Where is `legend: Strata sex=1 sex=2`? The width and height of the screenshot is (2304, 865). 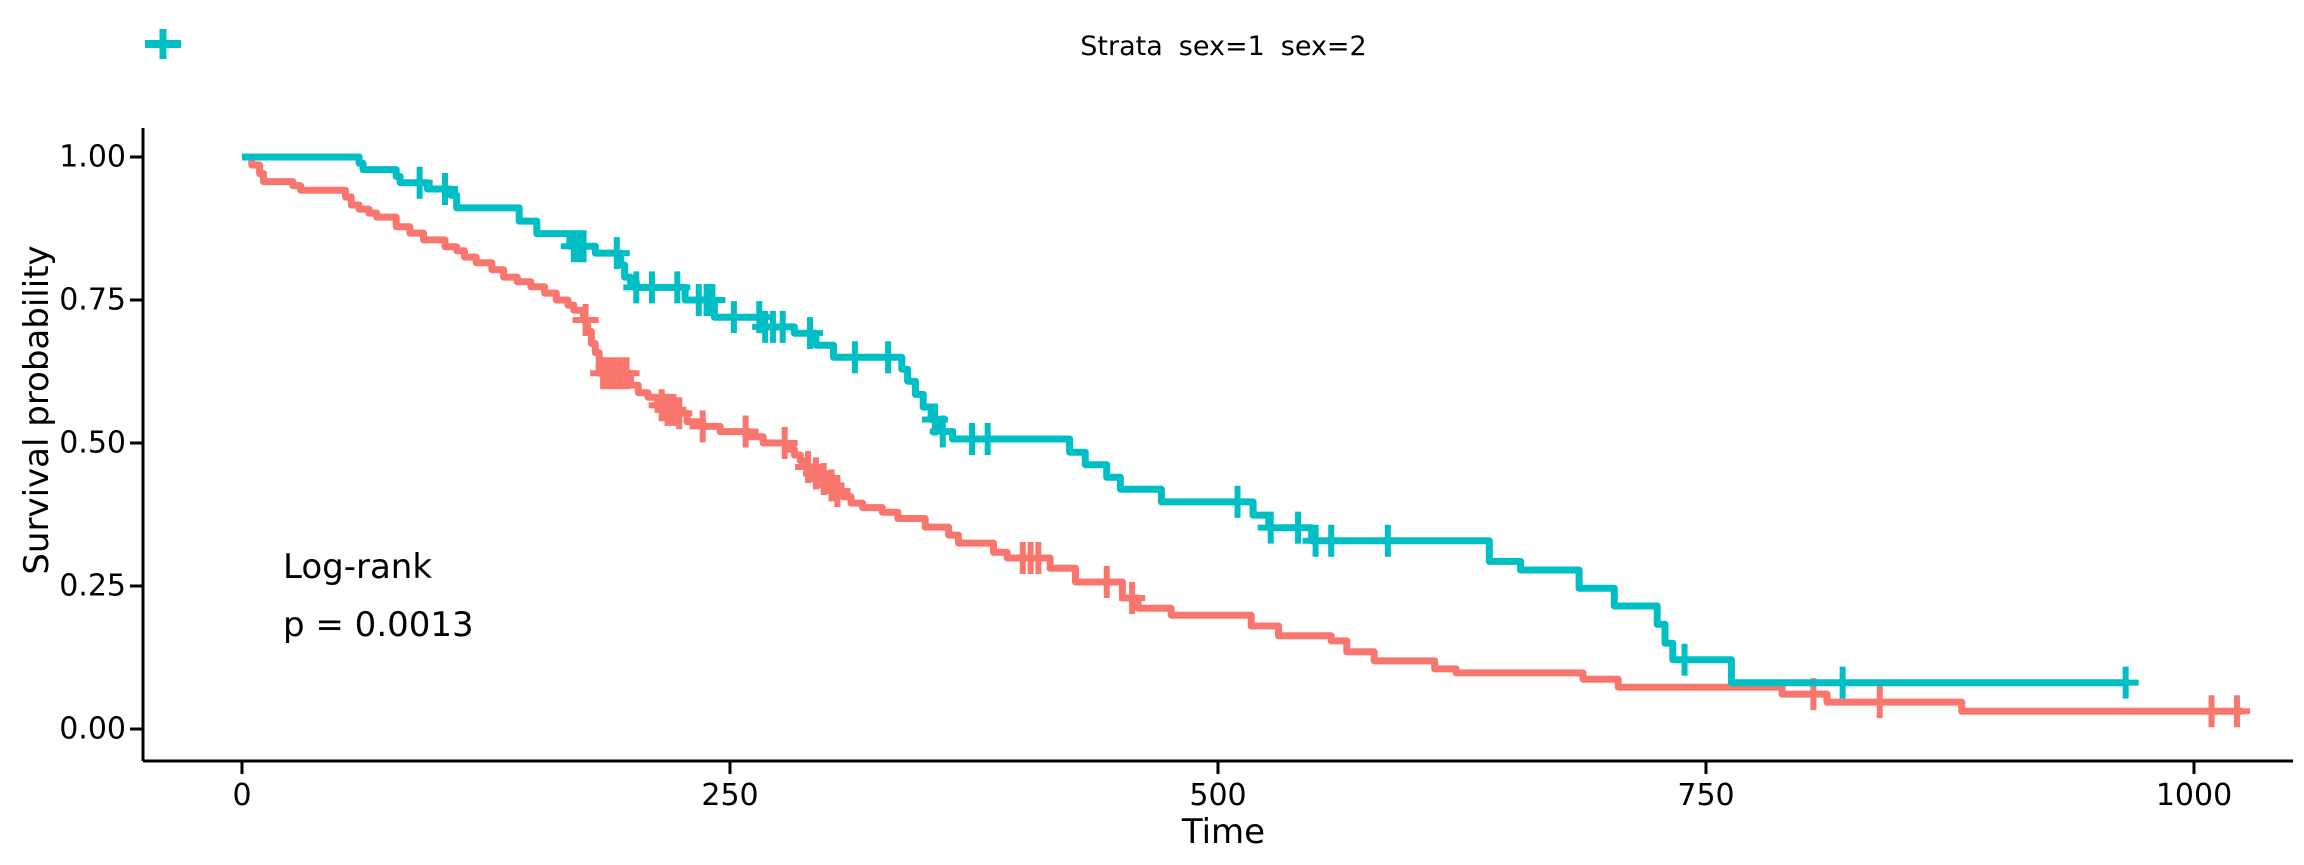
legend: Strata sex=1 sex=2 is located at coordinates (1223, 46).